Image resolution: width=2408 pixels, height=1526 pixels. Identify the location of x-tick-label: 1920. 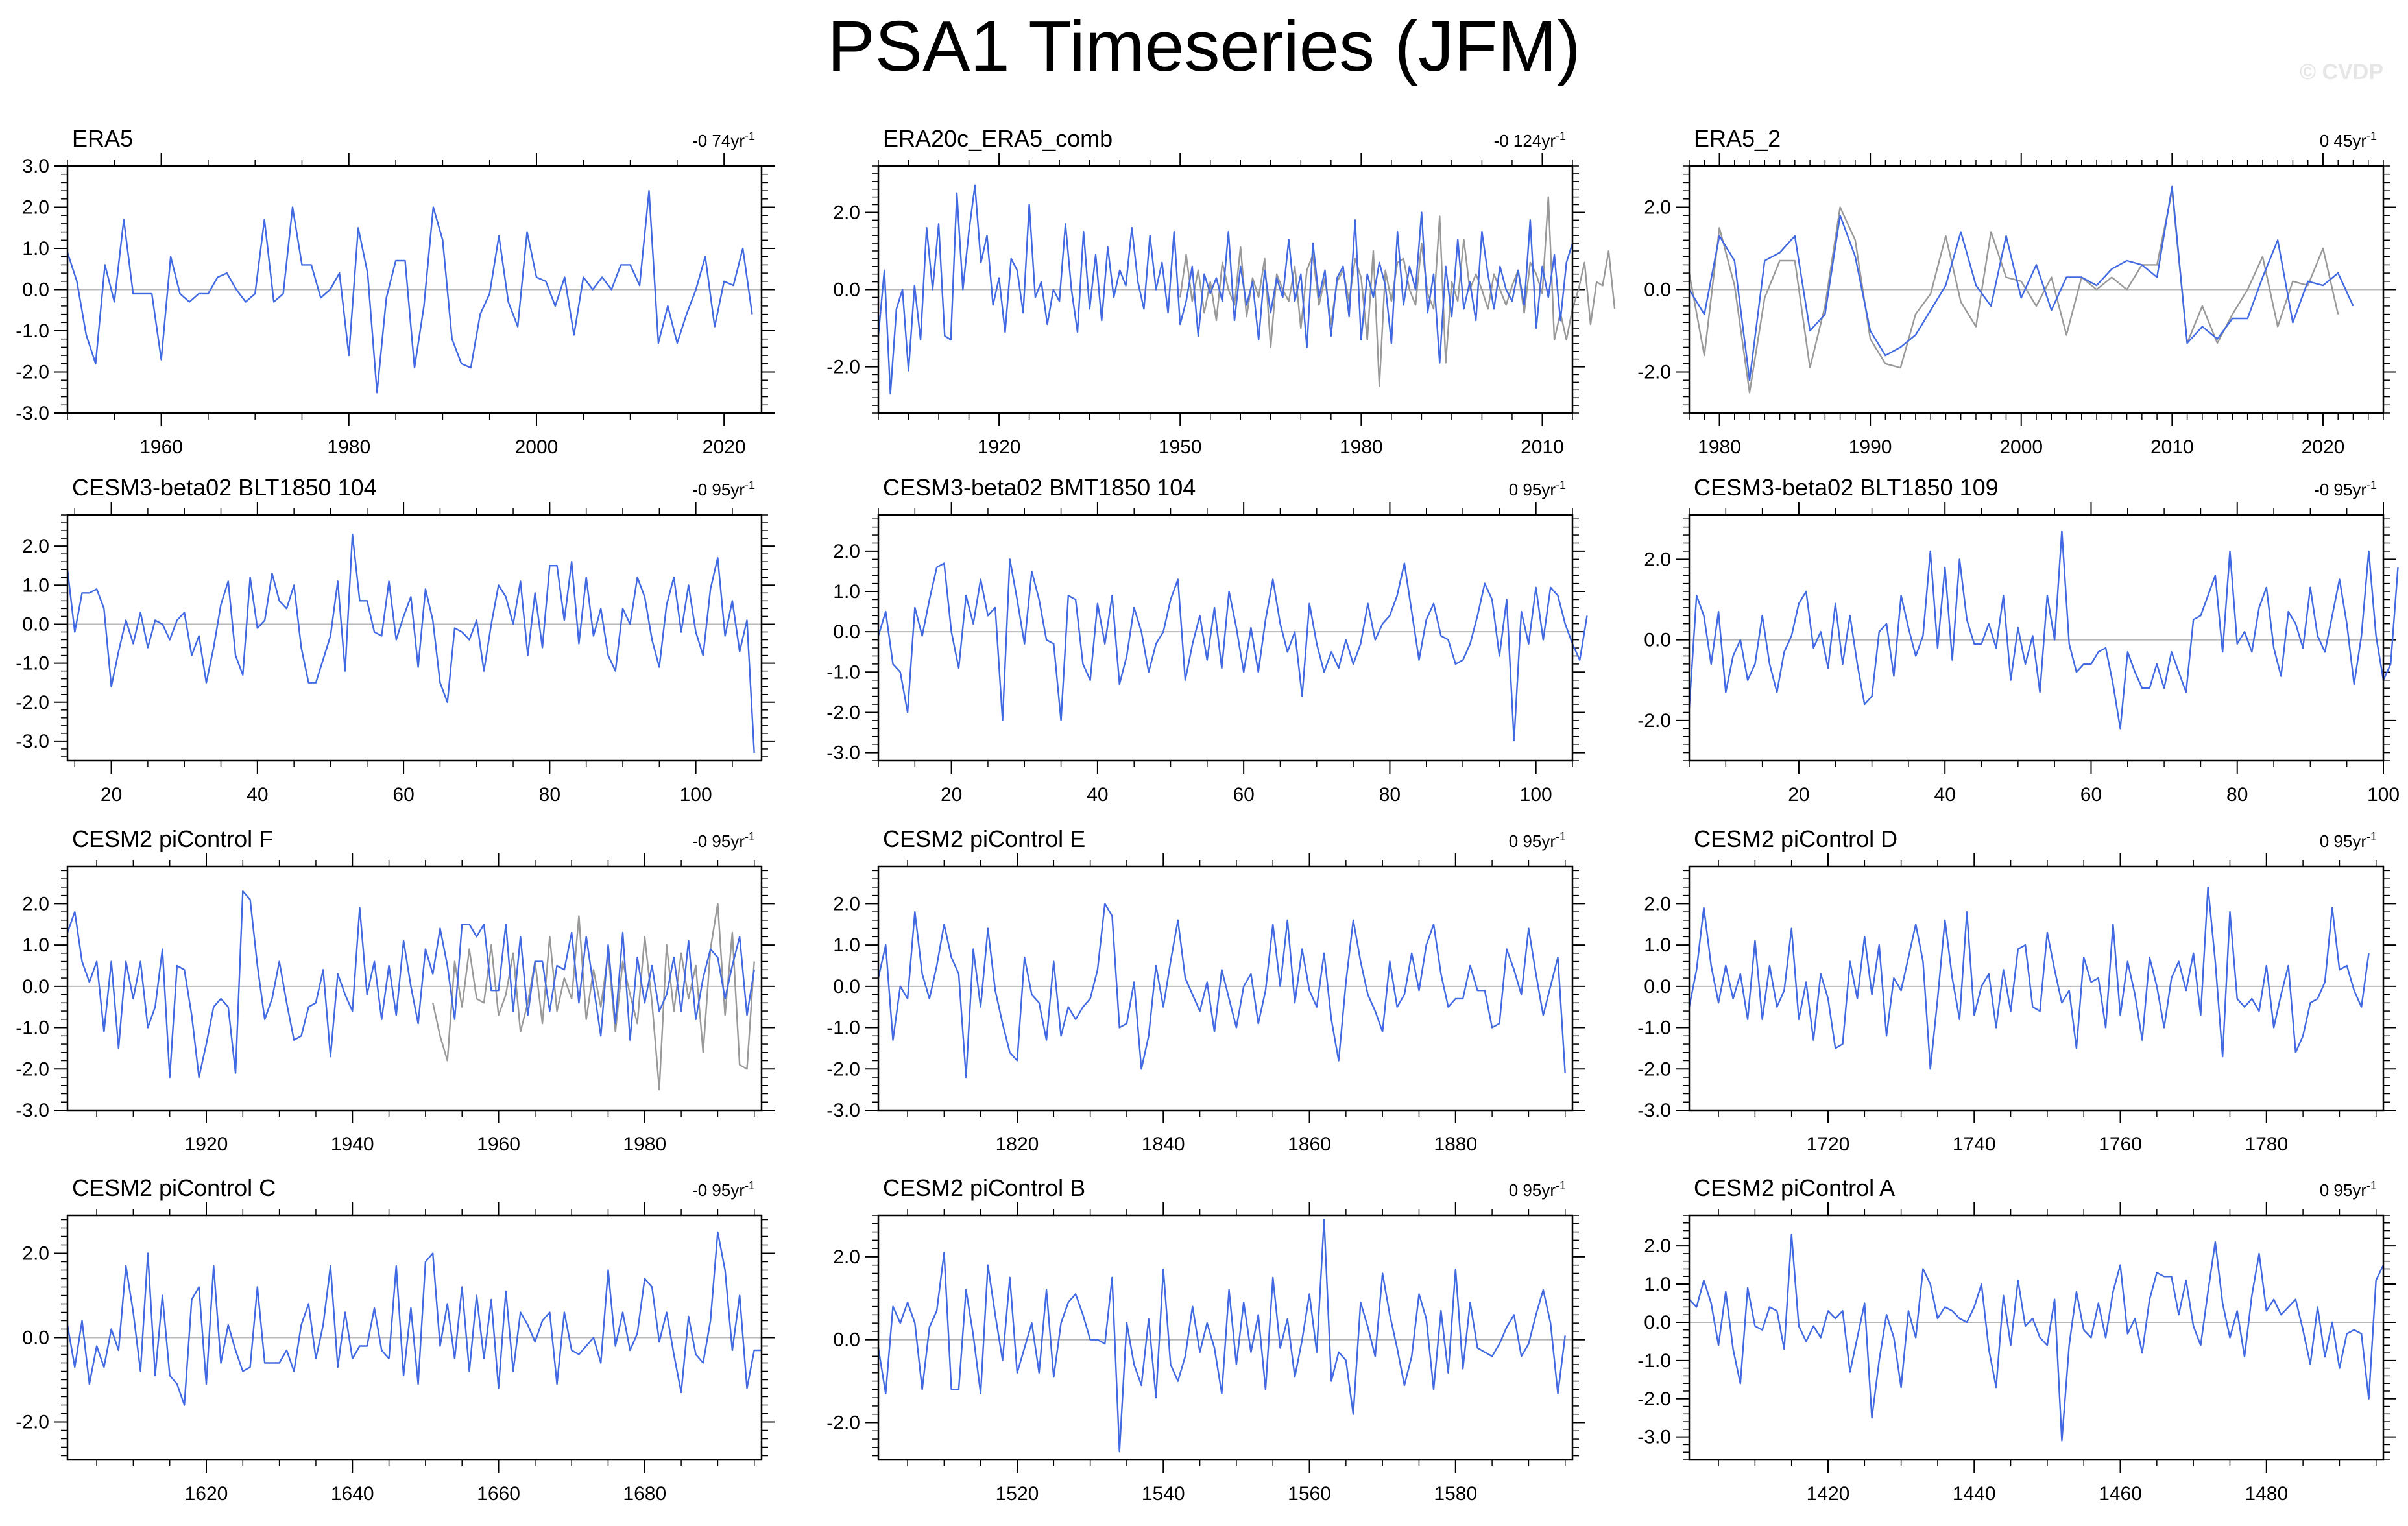
(206, 1144).